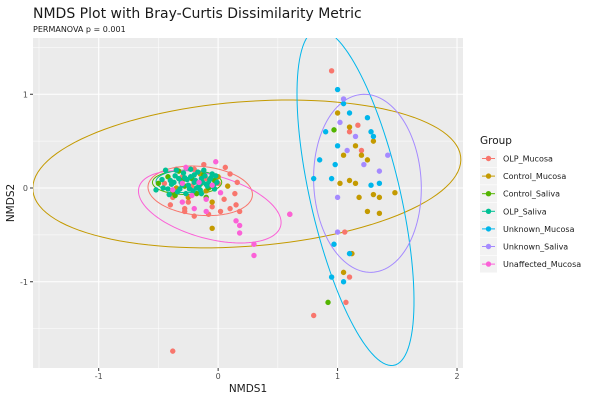  Describe the element at coordinates (525, 211) in the screenshot. I see `legend-label: OLP_Saliva` at that location.